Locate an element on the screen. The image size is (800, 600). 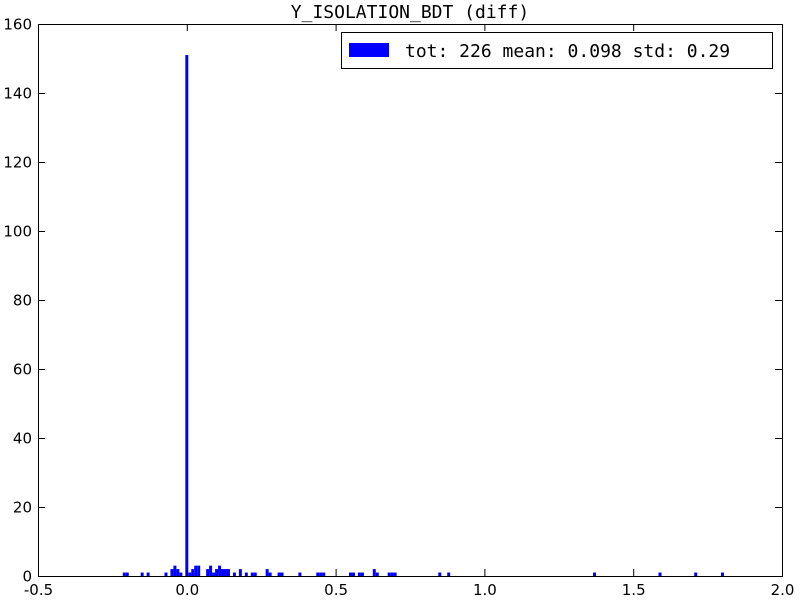
legend-swatch is located at coordinates (369, 50).